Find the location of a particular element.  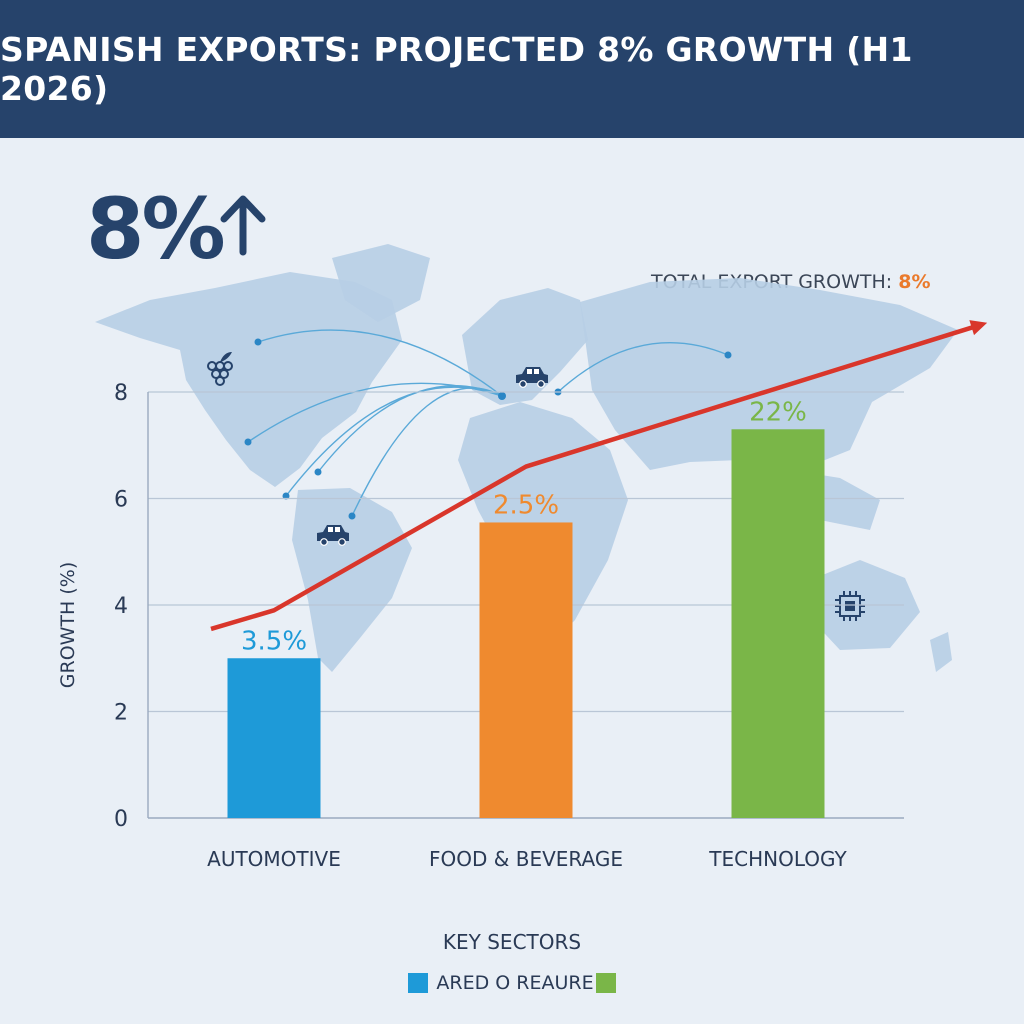

legend-swatch-automotive is located at coordinates (418, 983).